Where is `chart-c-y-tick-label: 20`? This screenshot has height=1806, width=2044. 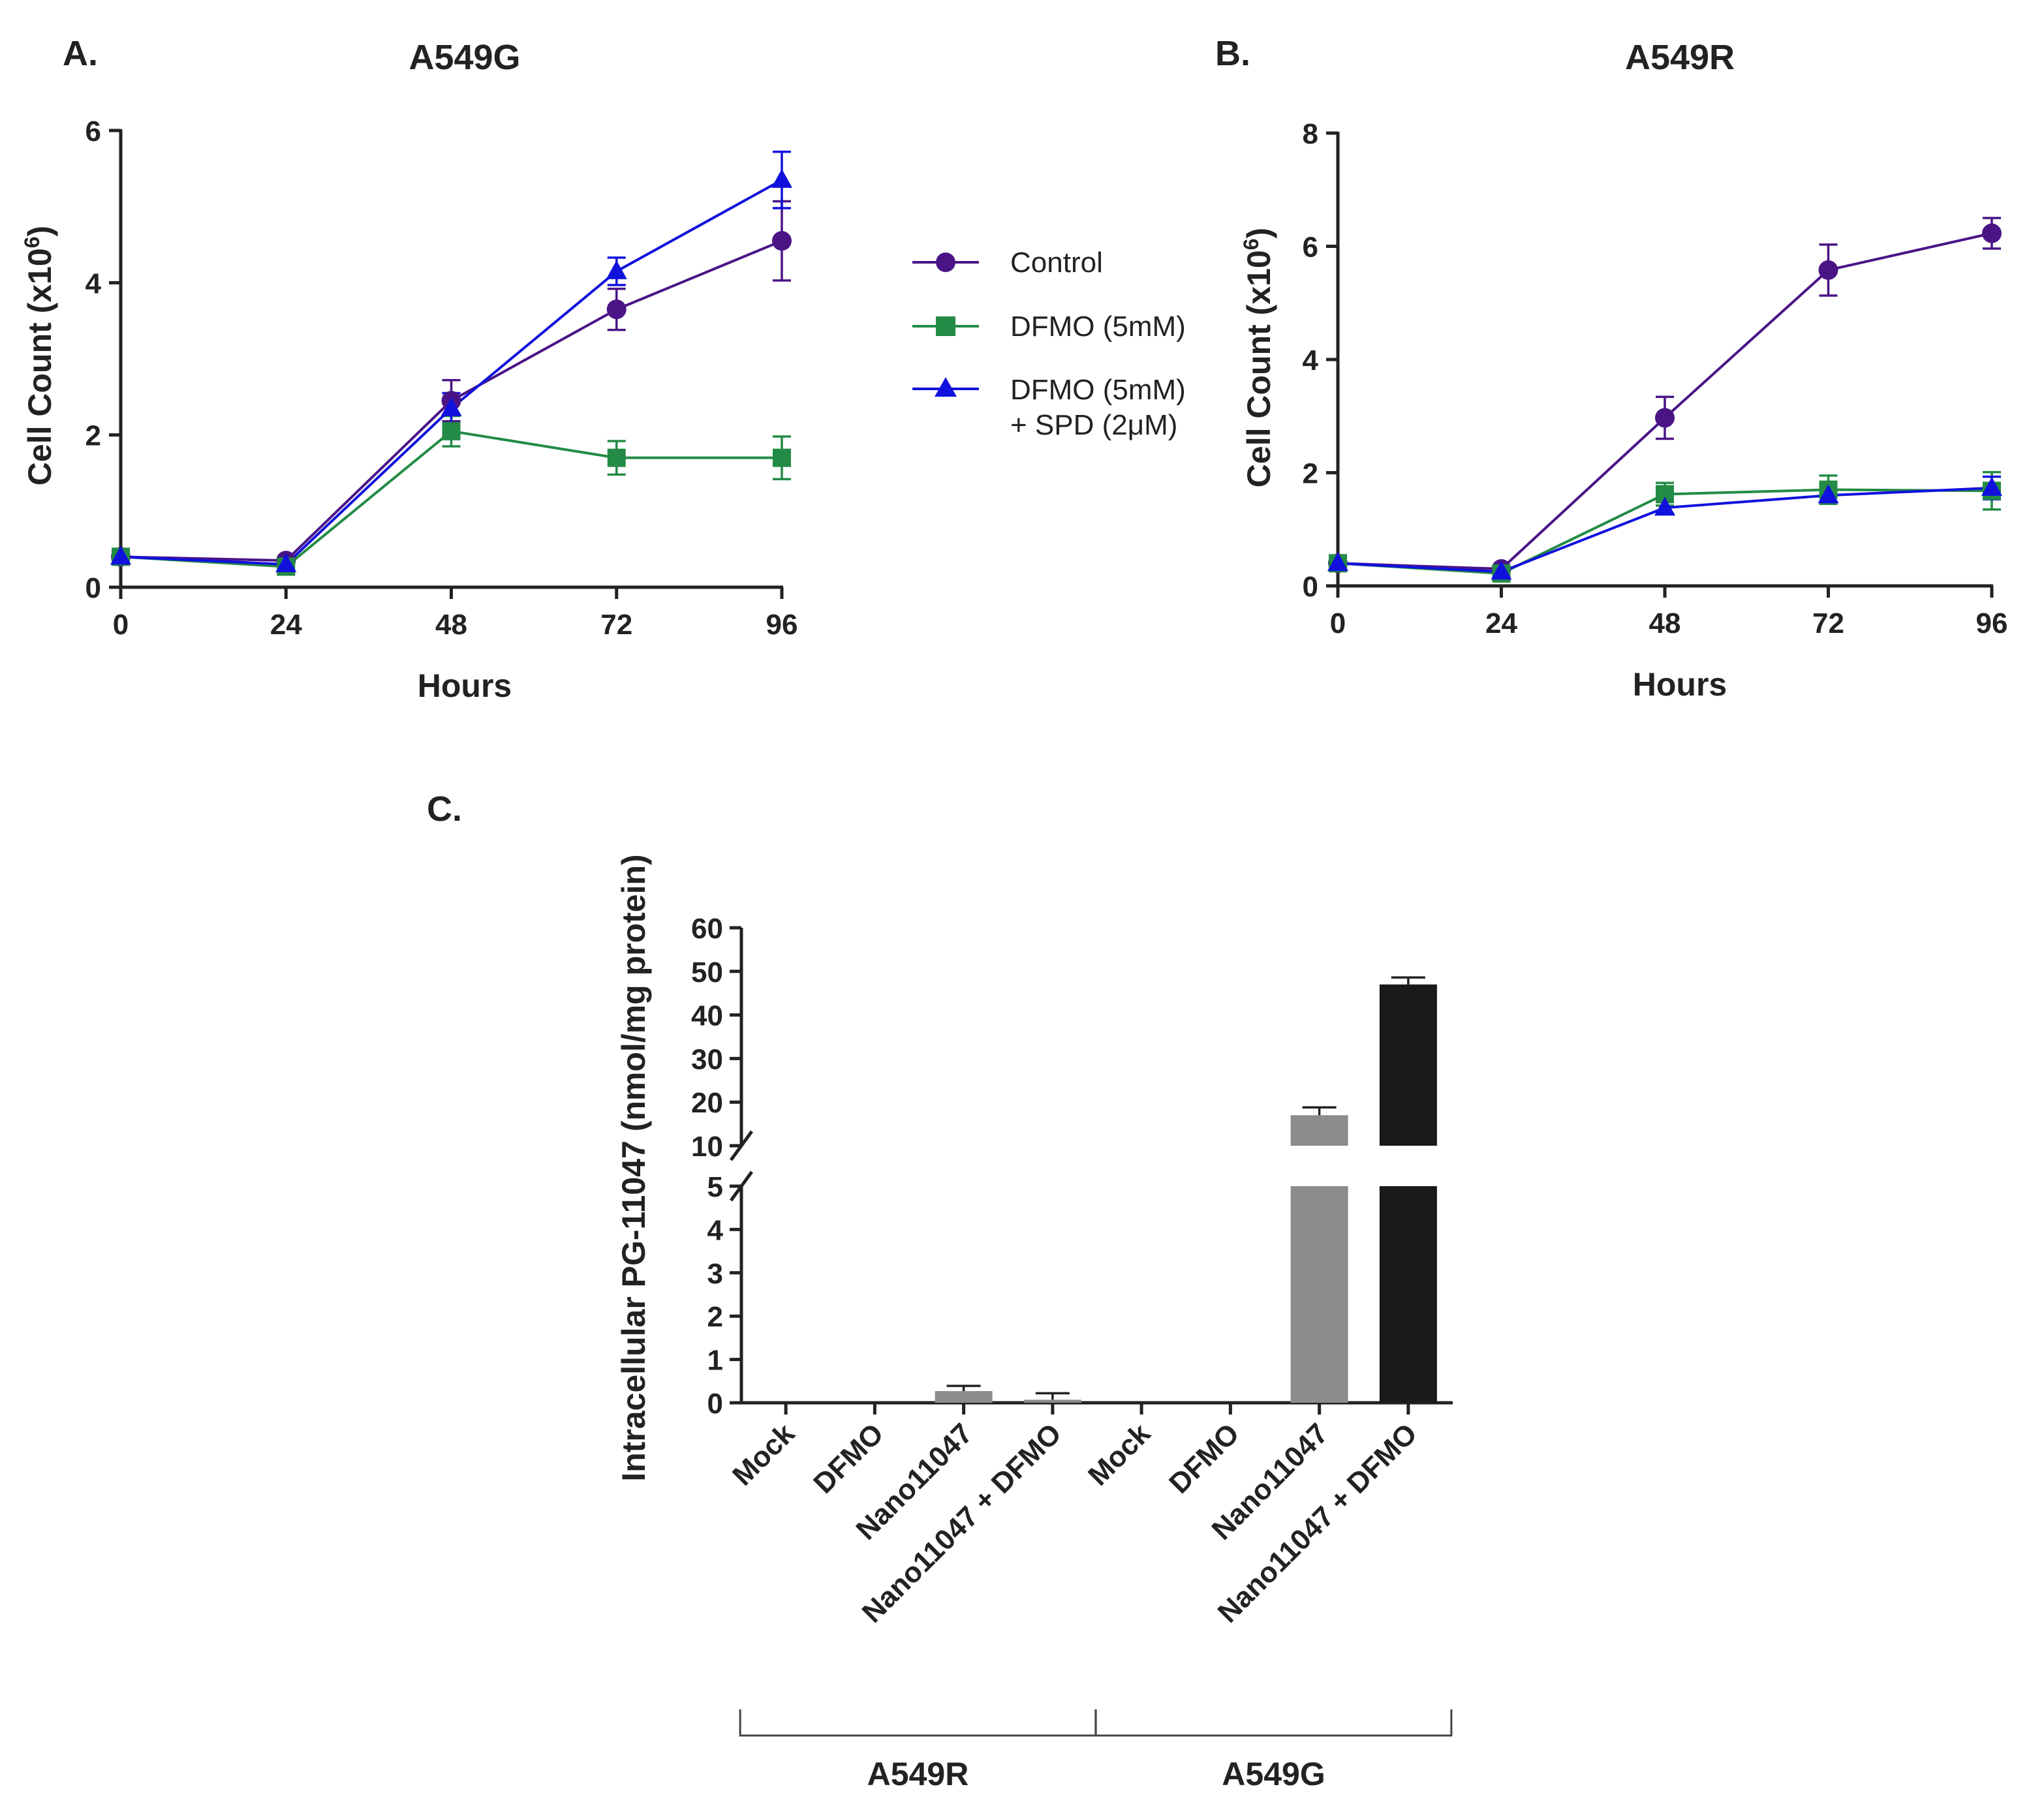
chart-c-y-tick-label: 20 is located at coordinates (707, 1103).